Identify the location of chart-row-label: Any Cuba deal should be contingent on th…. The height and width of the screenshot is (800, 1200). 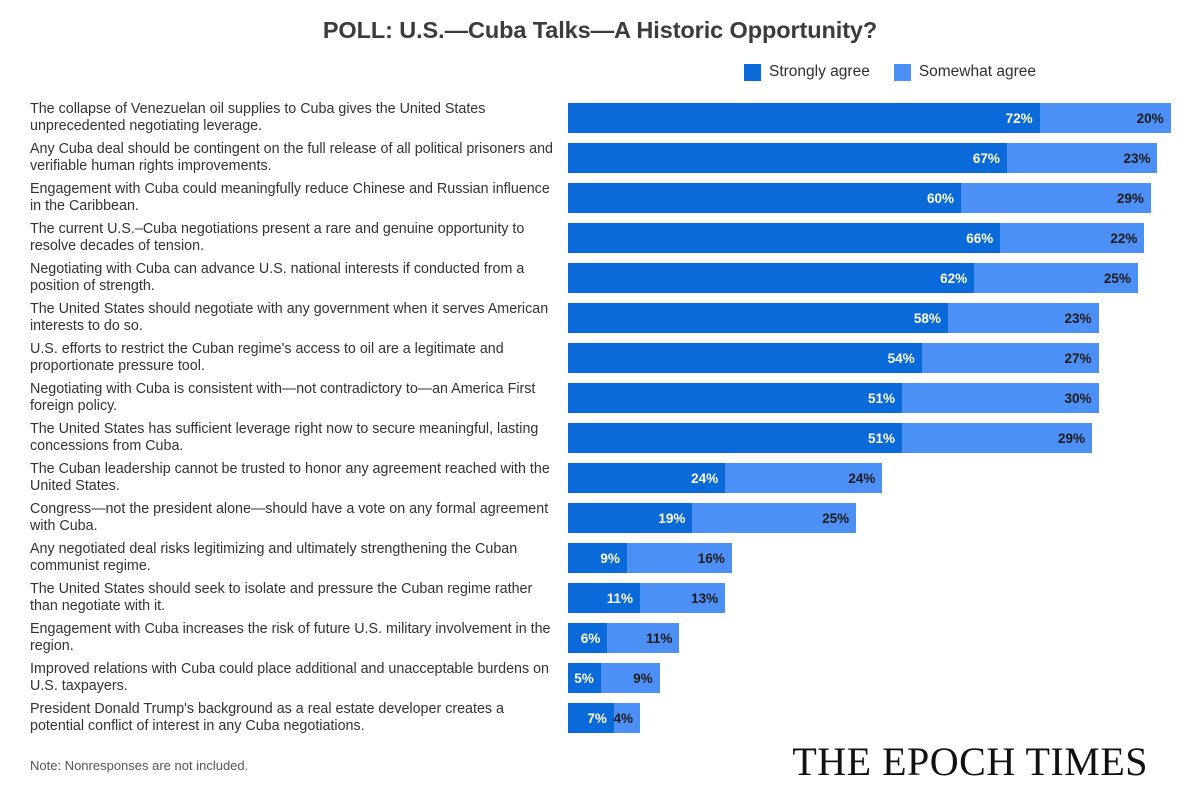
(291, 157).